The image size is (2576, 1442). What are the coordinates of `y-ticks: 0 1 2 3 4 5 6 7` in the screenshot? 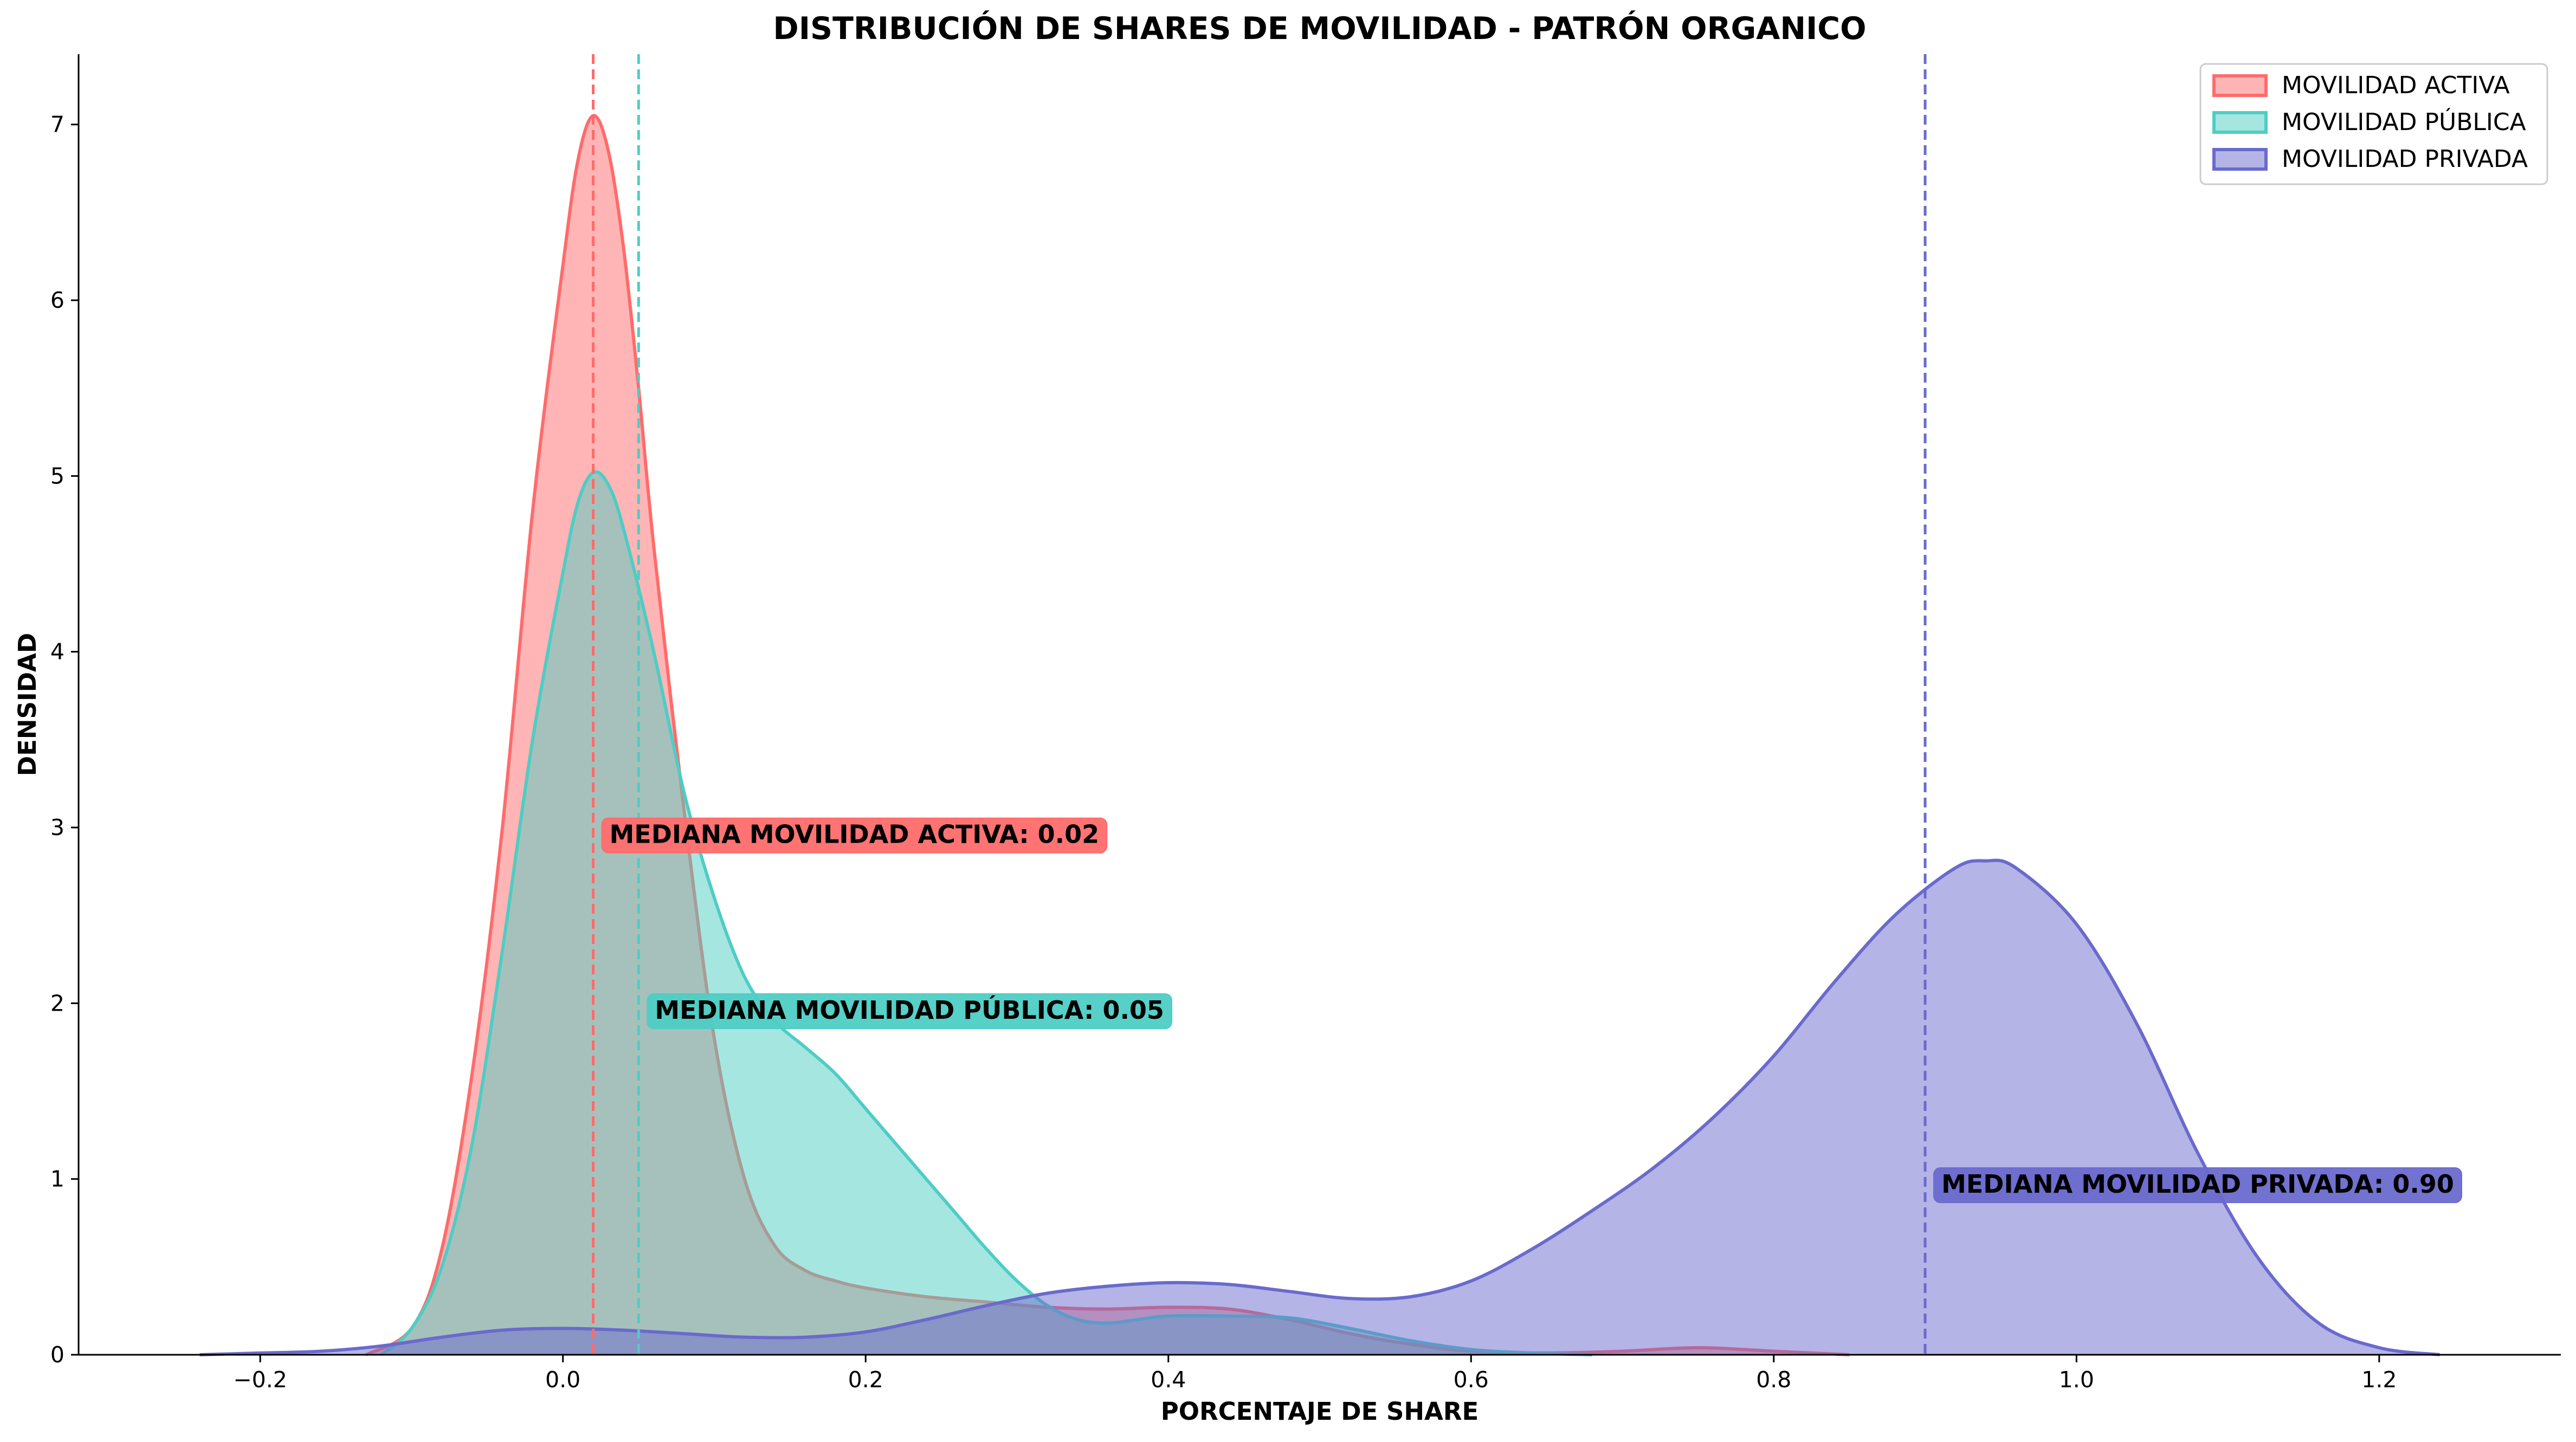 It's located at (64, 740).